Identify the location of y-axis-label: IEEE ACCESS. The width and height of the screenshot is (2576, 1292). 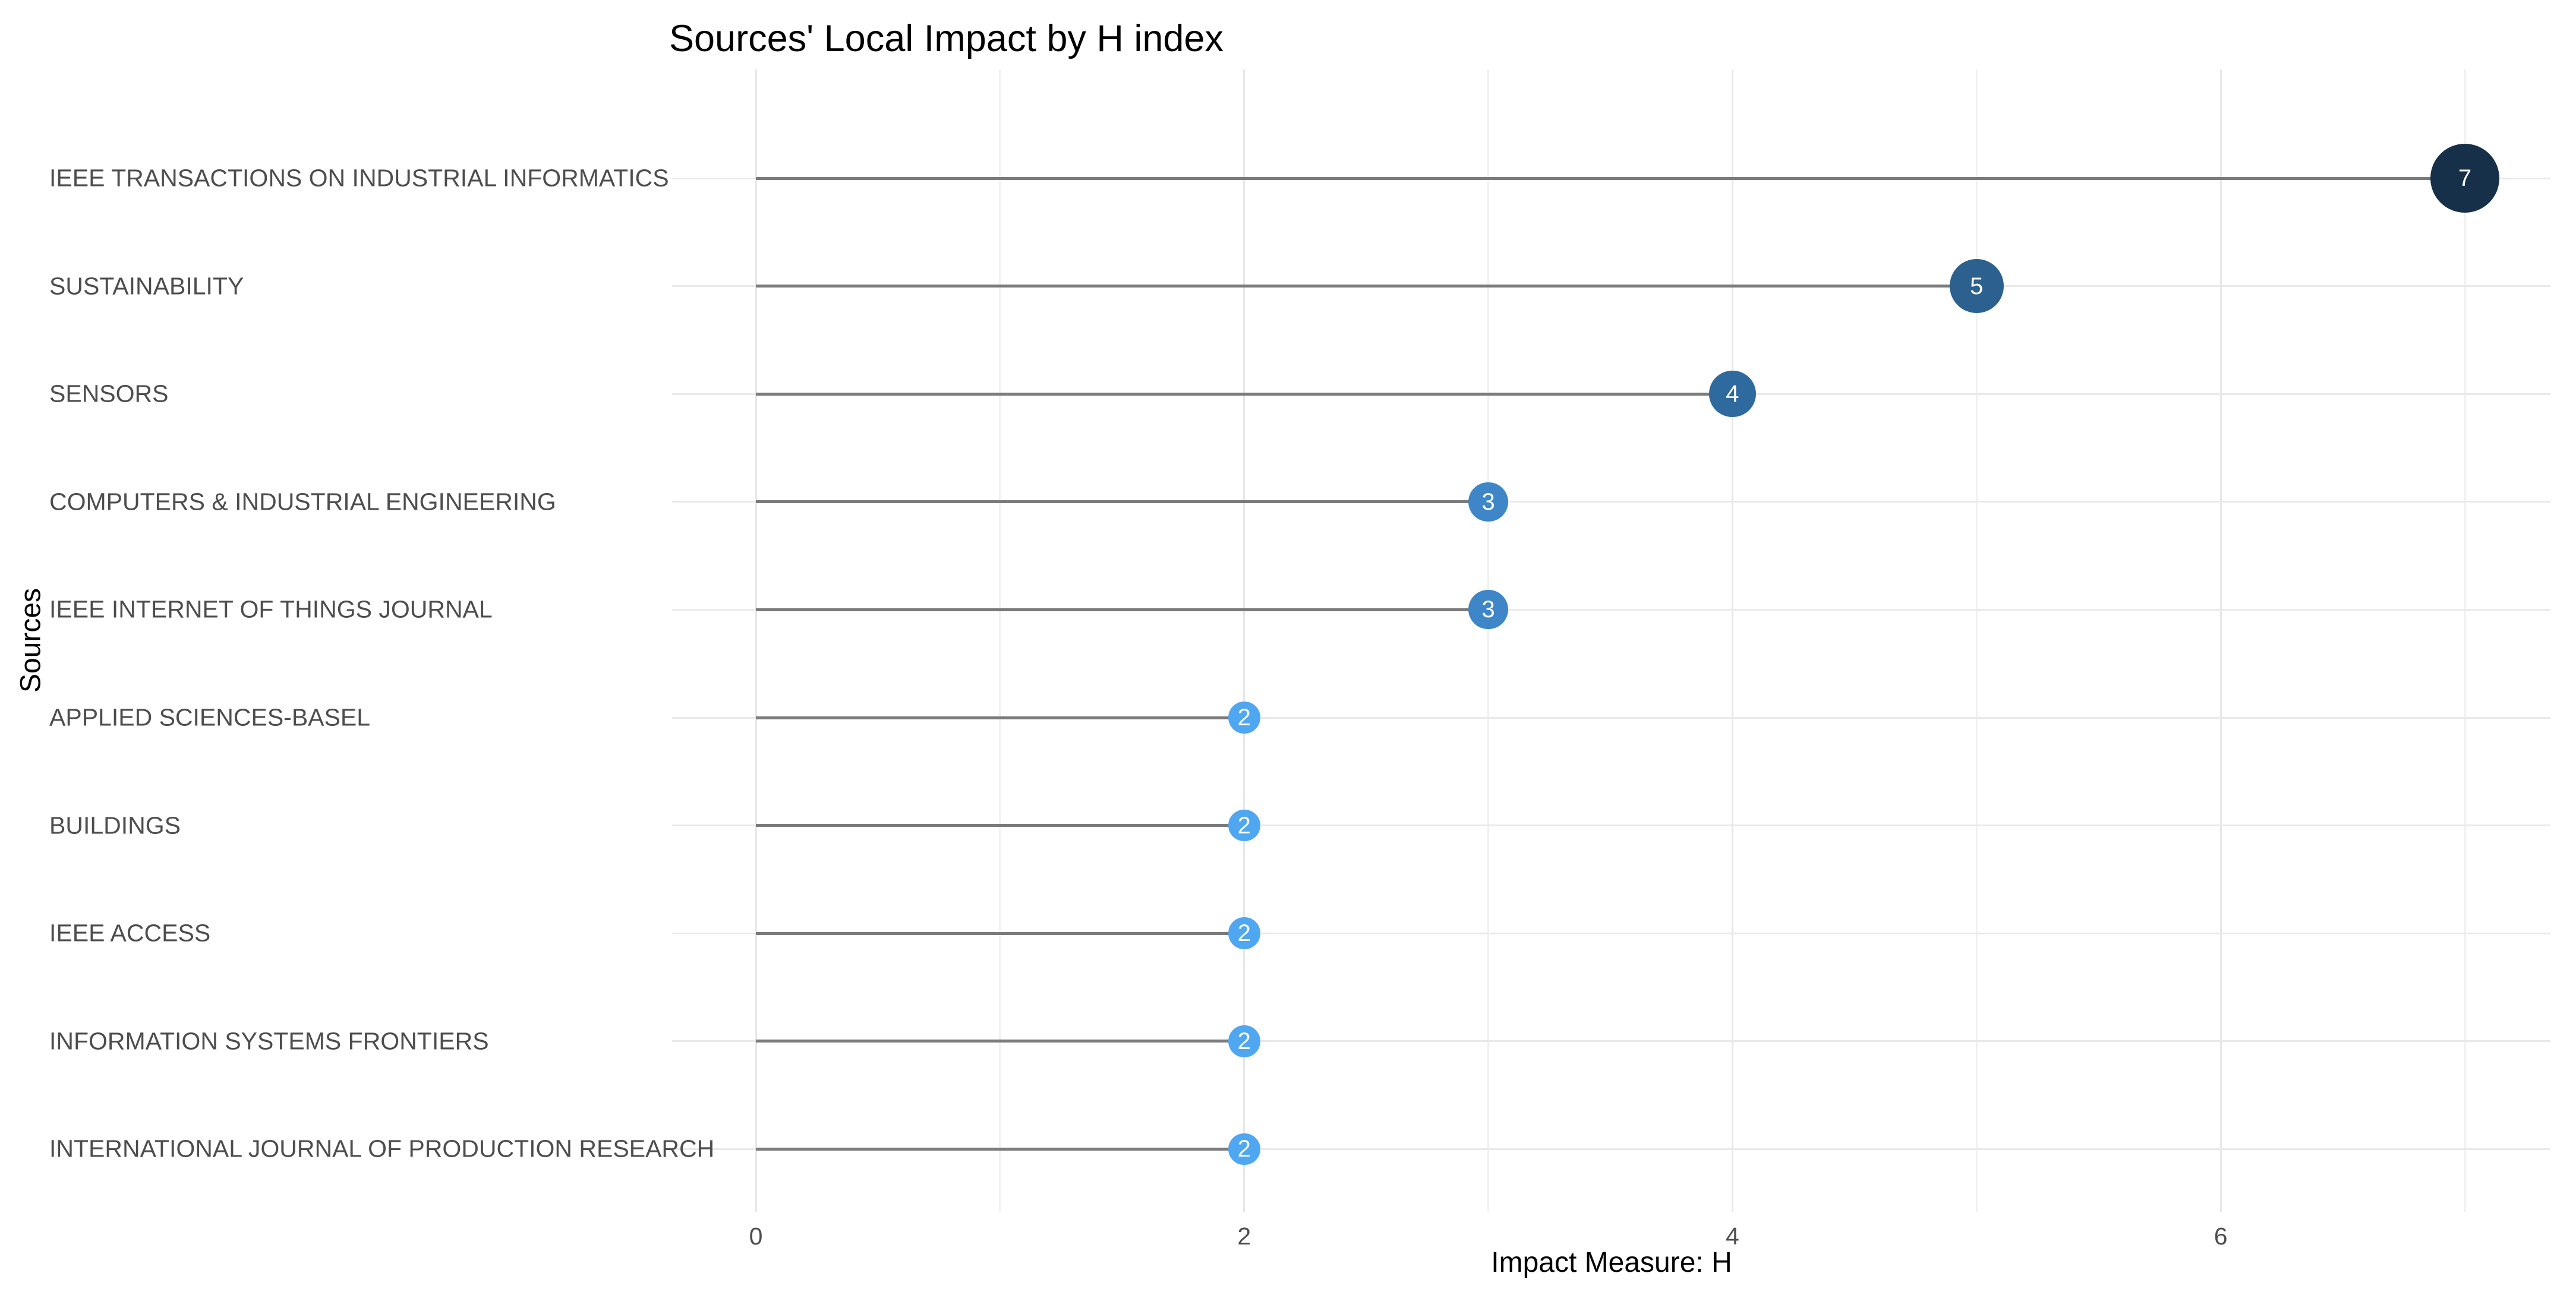
(130, 933).